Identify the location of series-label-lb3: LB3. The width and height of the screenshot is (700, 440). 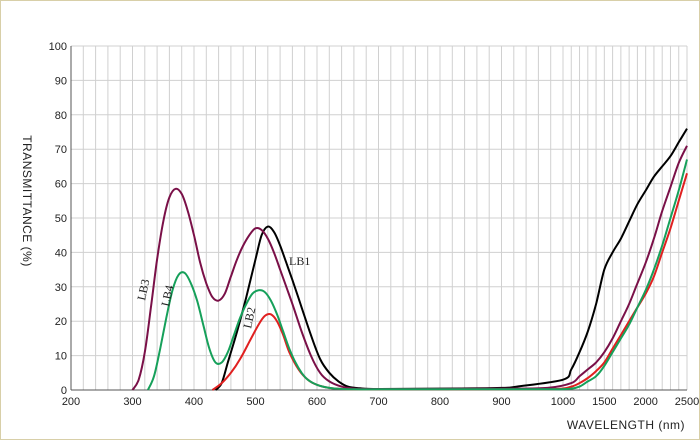
(143, 290).